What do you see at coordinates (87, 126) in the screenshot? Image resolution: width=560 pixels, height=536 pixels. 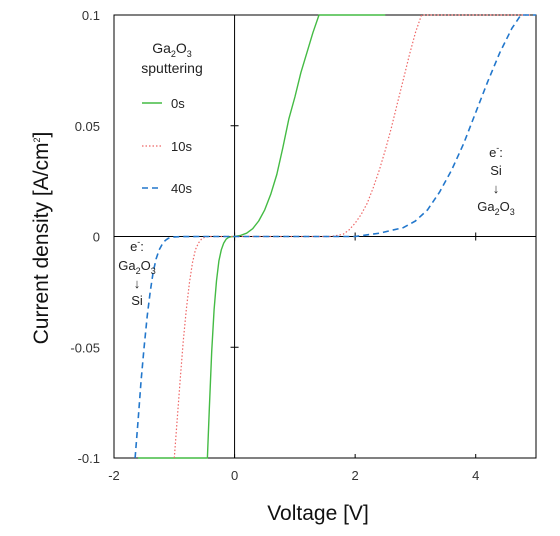 I see `y-tick-label: 0.05` at bounding box center [87, 126].